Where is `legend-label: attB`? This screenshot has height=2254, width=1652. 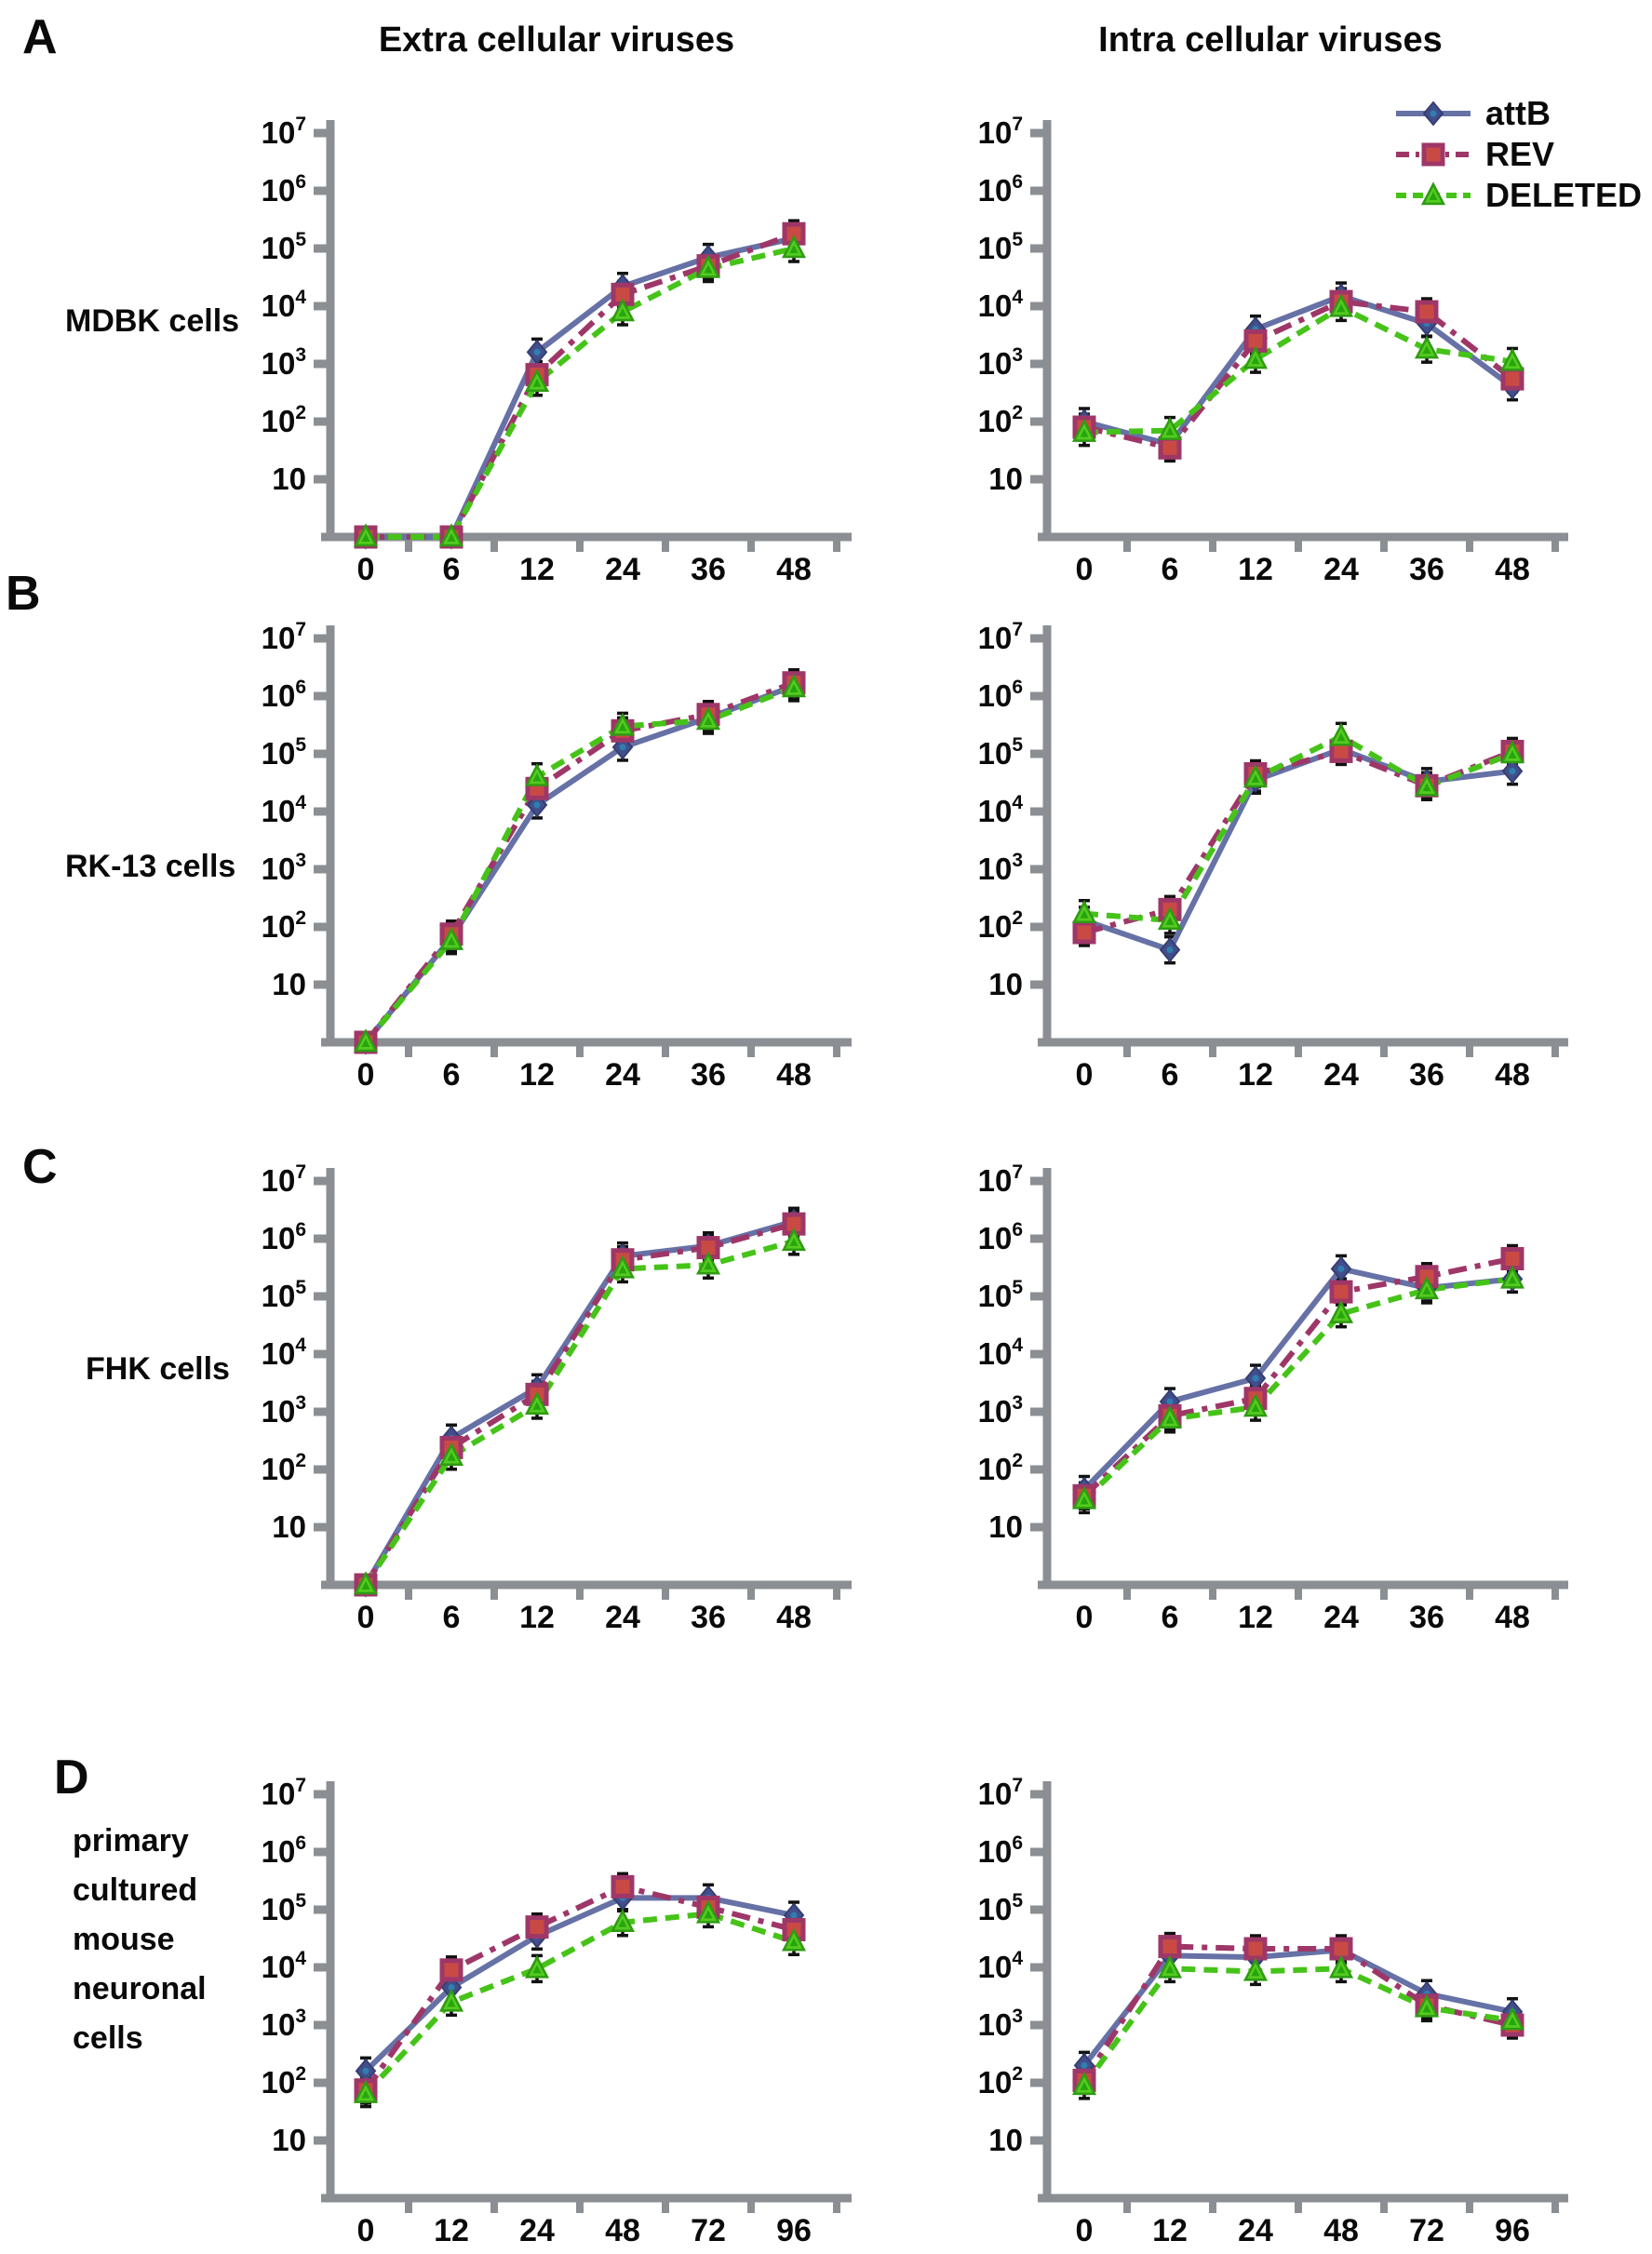 legend-label: attB is located at coordinates (1518, 113).